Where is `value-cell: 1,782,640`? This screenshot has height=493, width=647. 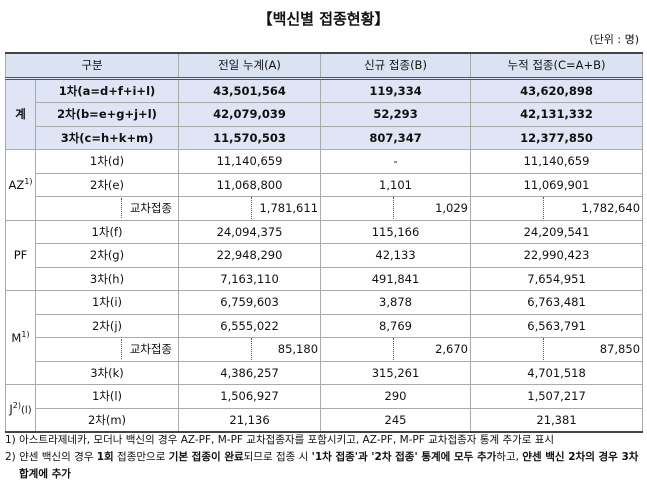
value-cell: 1,782,640 is located at coordinates (557, 208).